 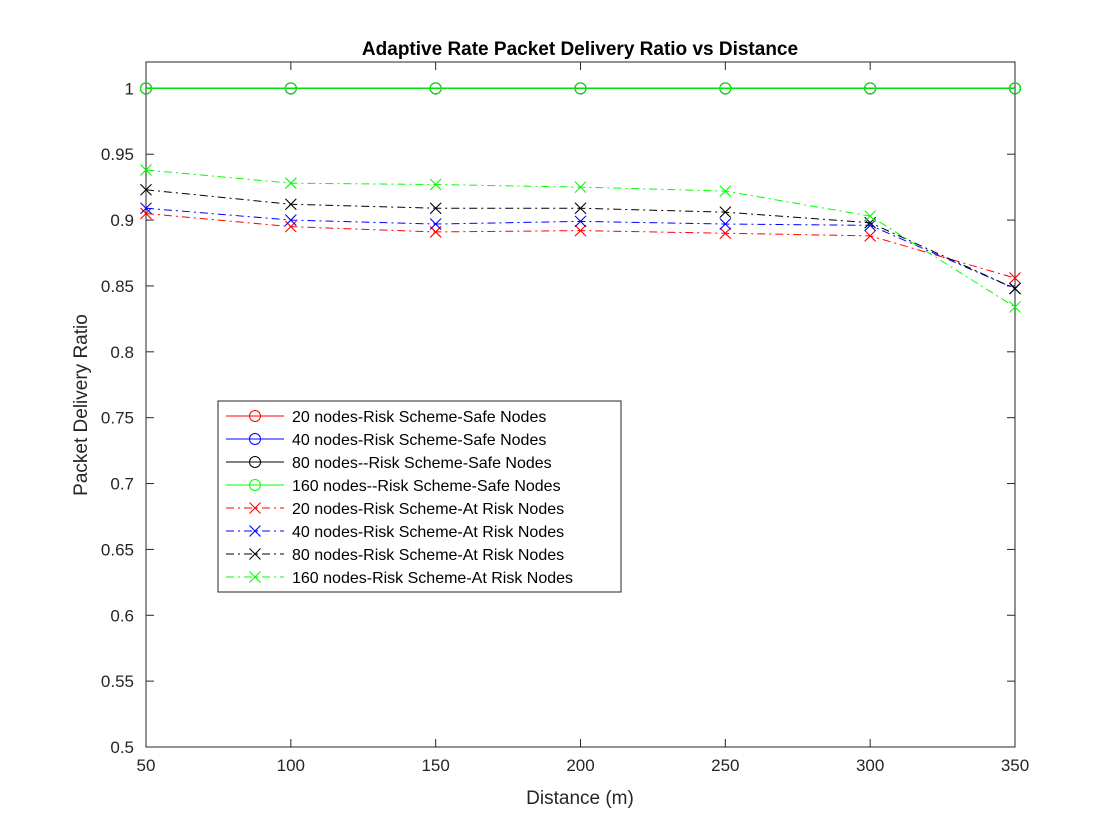 I want to click on y-tick-label: 0.9, so click(x=122, y=220).